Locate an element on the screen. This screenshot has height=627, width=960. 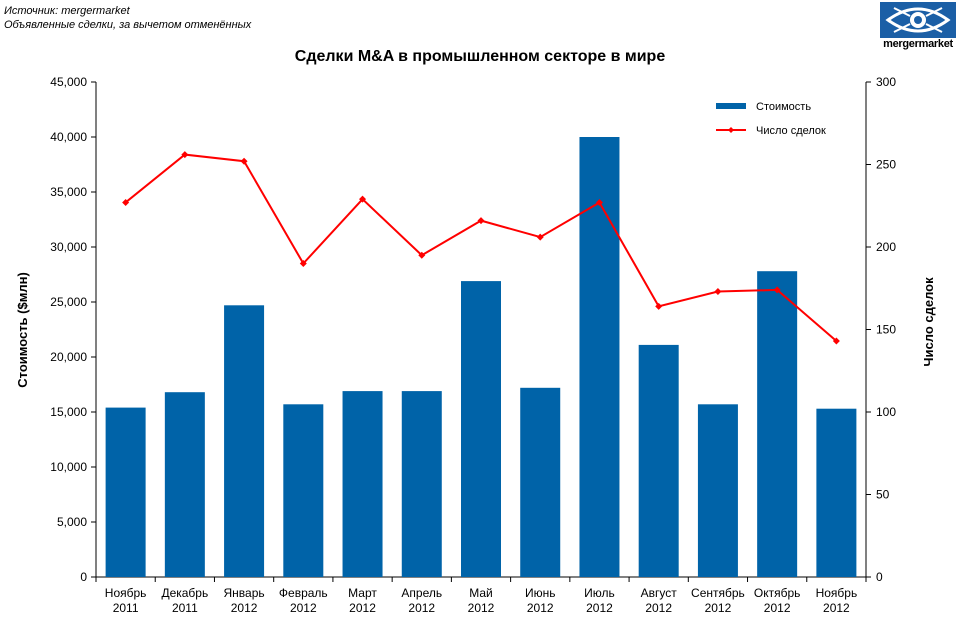
left-tick-label: 10,000 is located at coordinates (68, 467).